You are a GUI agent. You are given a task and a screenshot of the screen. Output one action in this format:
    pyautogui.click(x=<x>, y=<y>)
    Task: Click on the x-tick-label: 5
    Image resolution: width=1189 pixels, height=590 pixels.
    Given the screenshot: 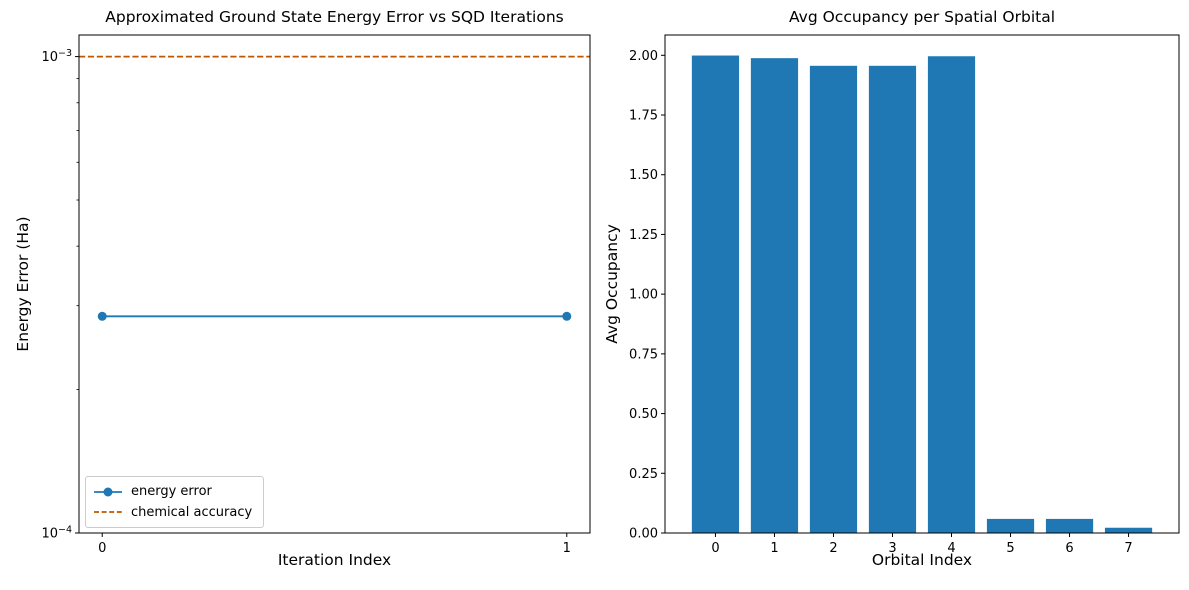 What is the action you would take?
    pyautogui.click(x=1010, y=548)
    